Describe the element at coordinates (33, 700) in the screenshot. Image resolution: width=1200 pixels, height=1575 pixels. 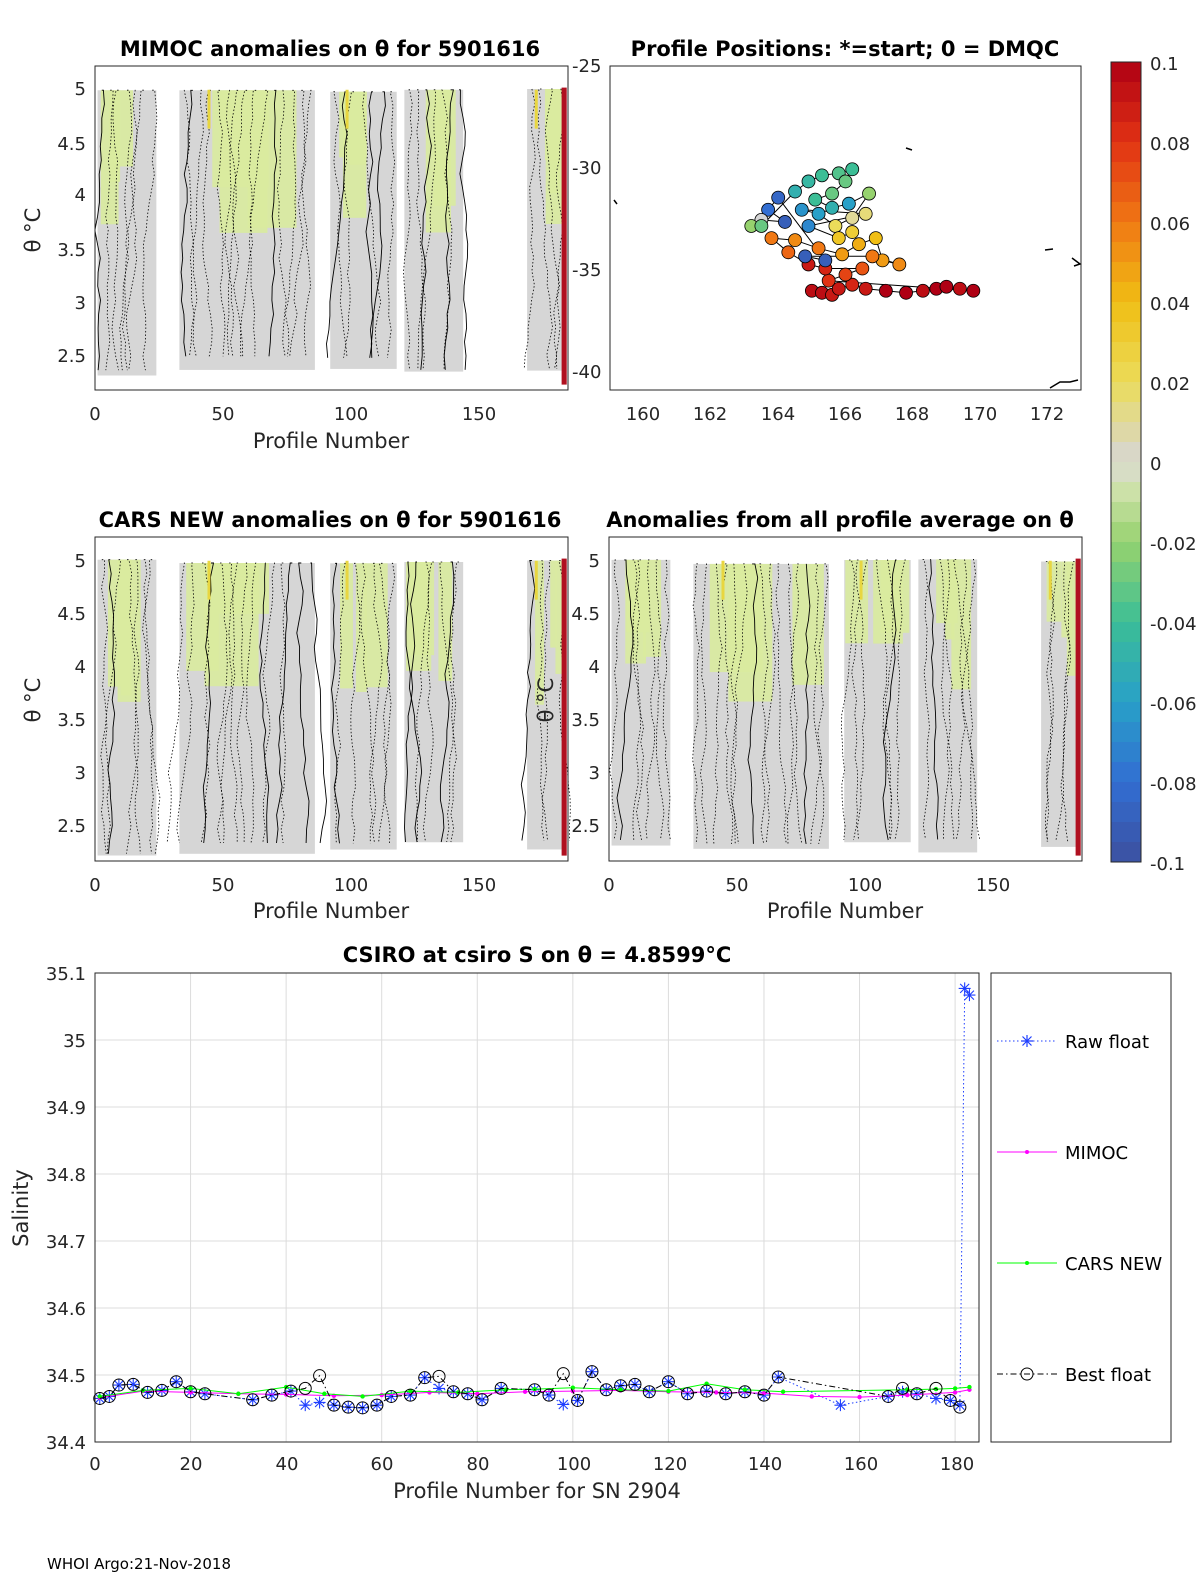
I see `cars-y-label: θ °C` at that location.